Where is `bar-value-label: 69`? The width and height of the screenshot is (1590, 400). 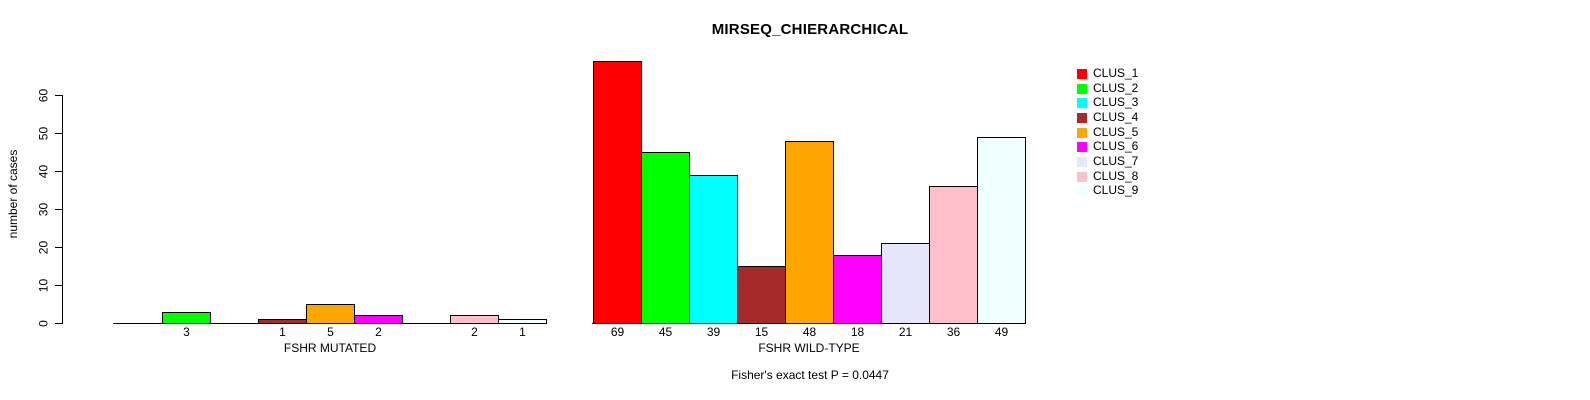 bar-value-label: 69 is located at coordinates (617, 332).